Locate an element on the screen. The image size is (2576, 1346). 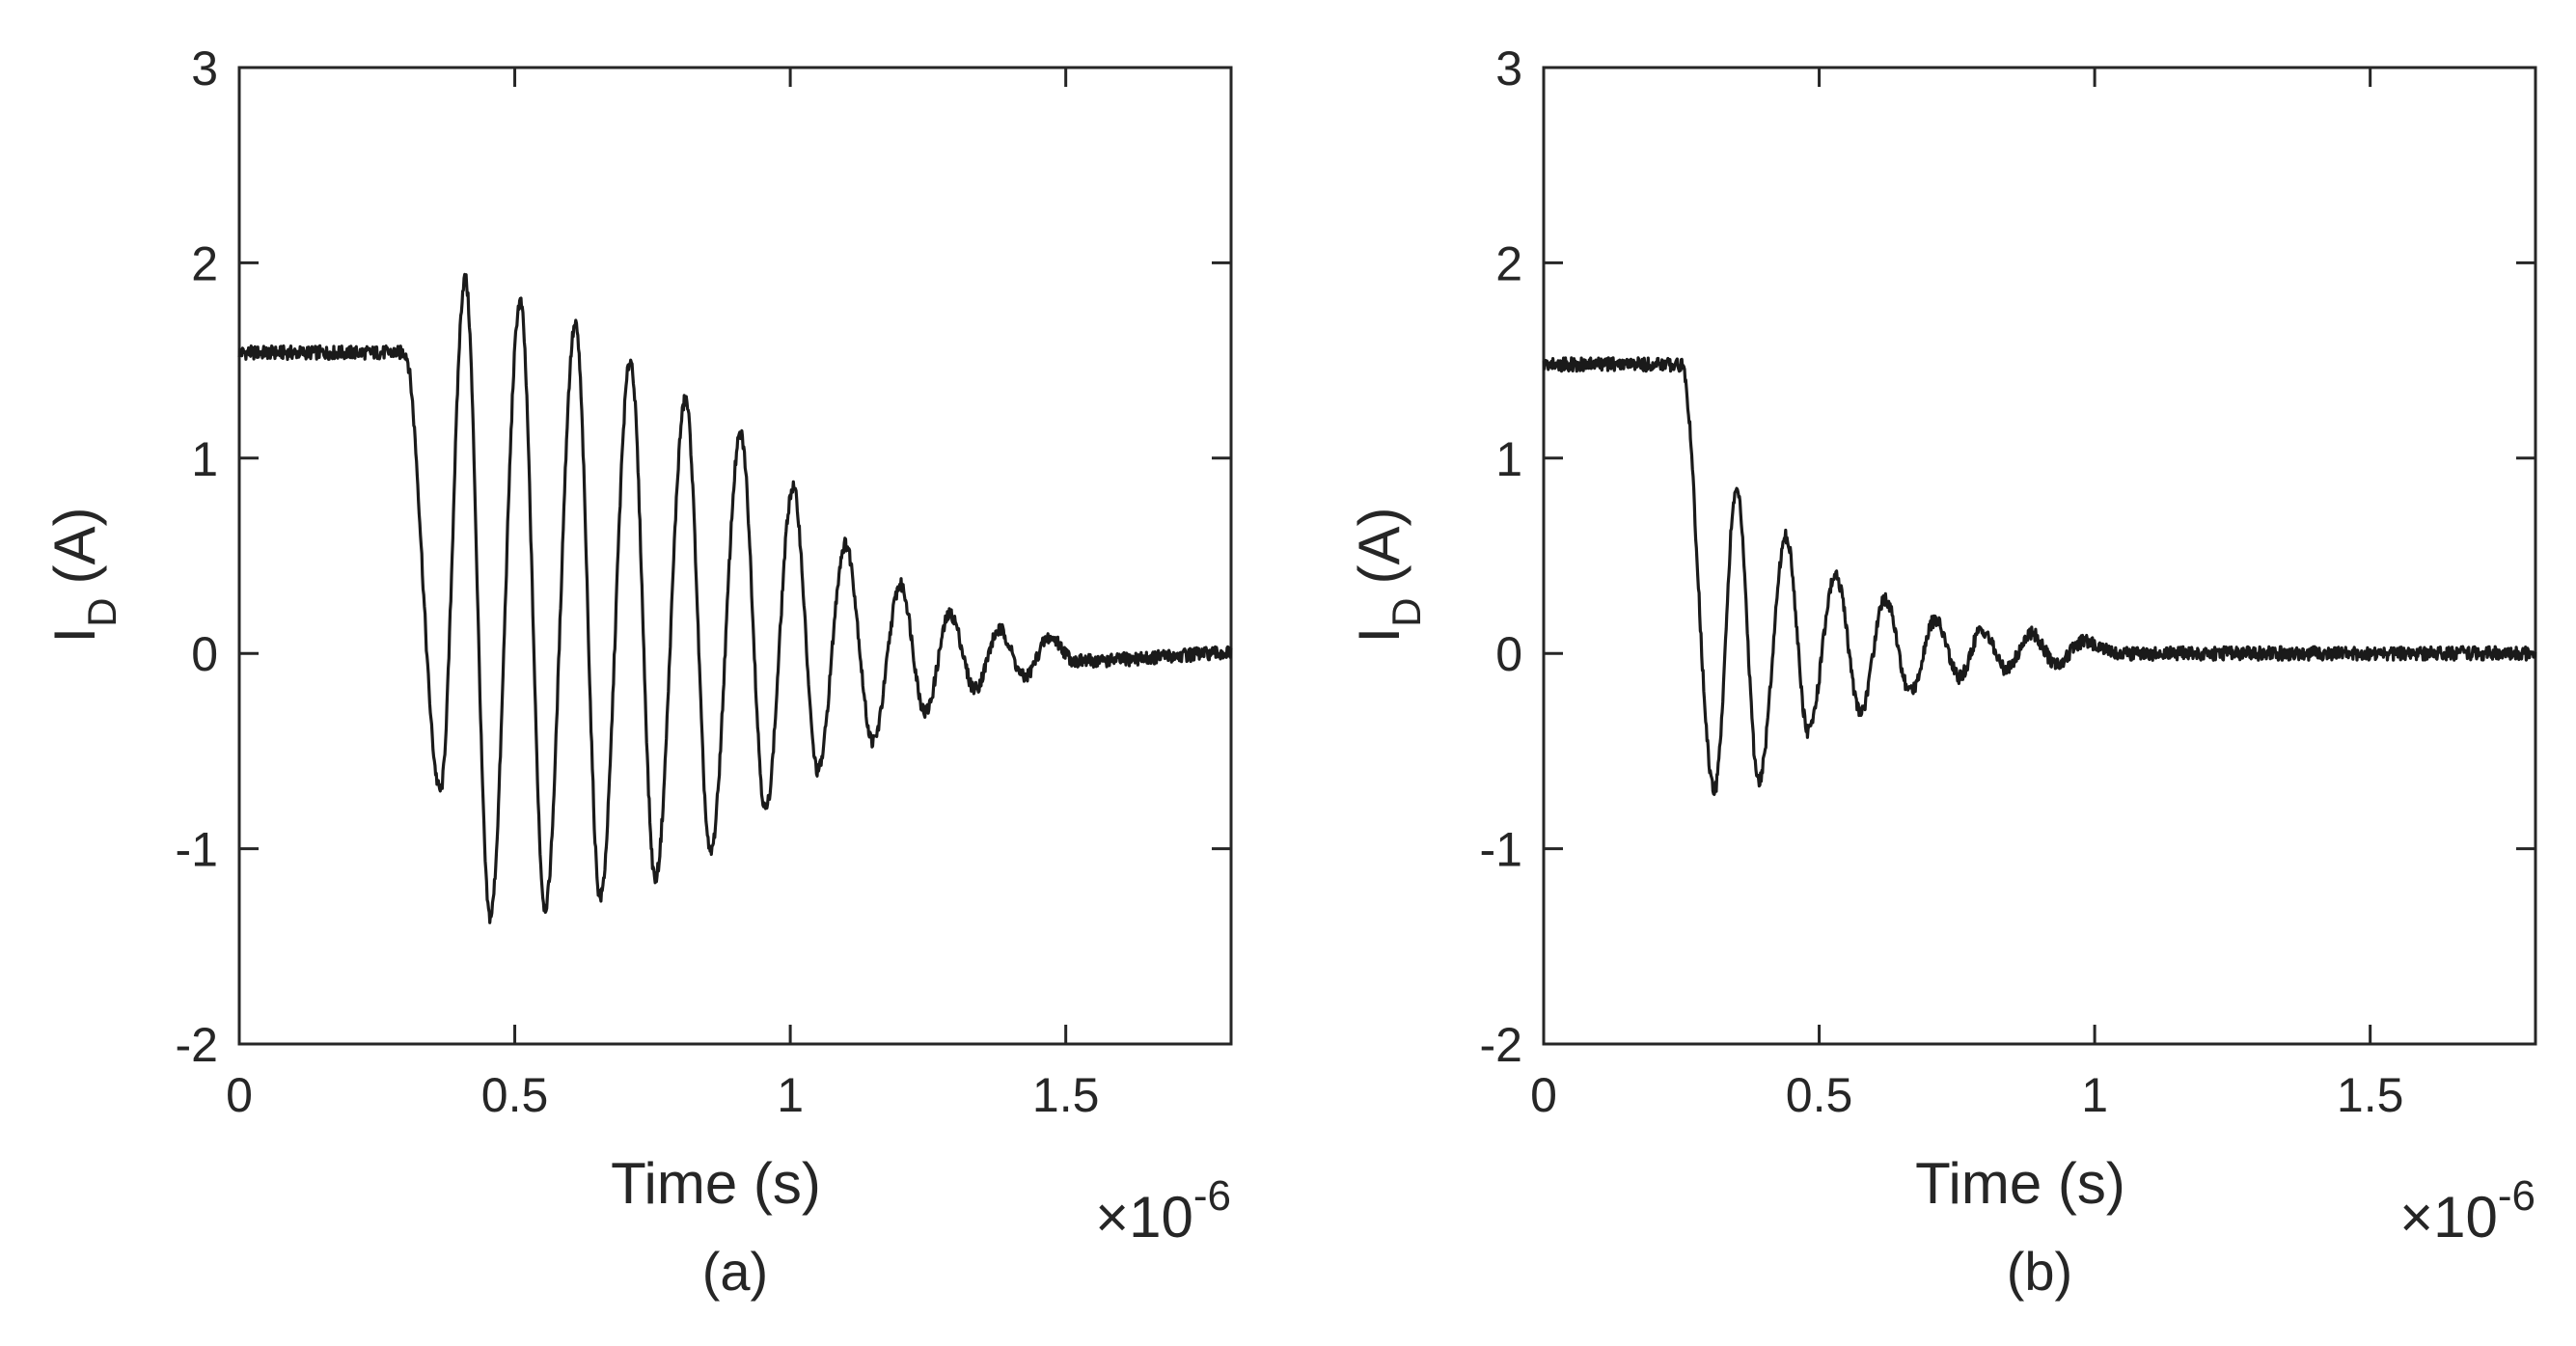
current-trace-line is located at coordinates (2040, 576).